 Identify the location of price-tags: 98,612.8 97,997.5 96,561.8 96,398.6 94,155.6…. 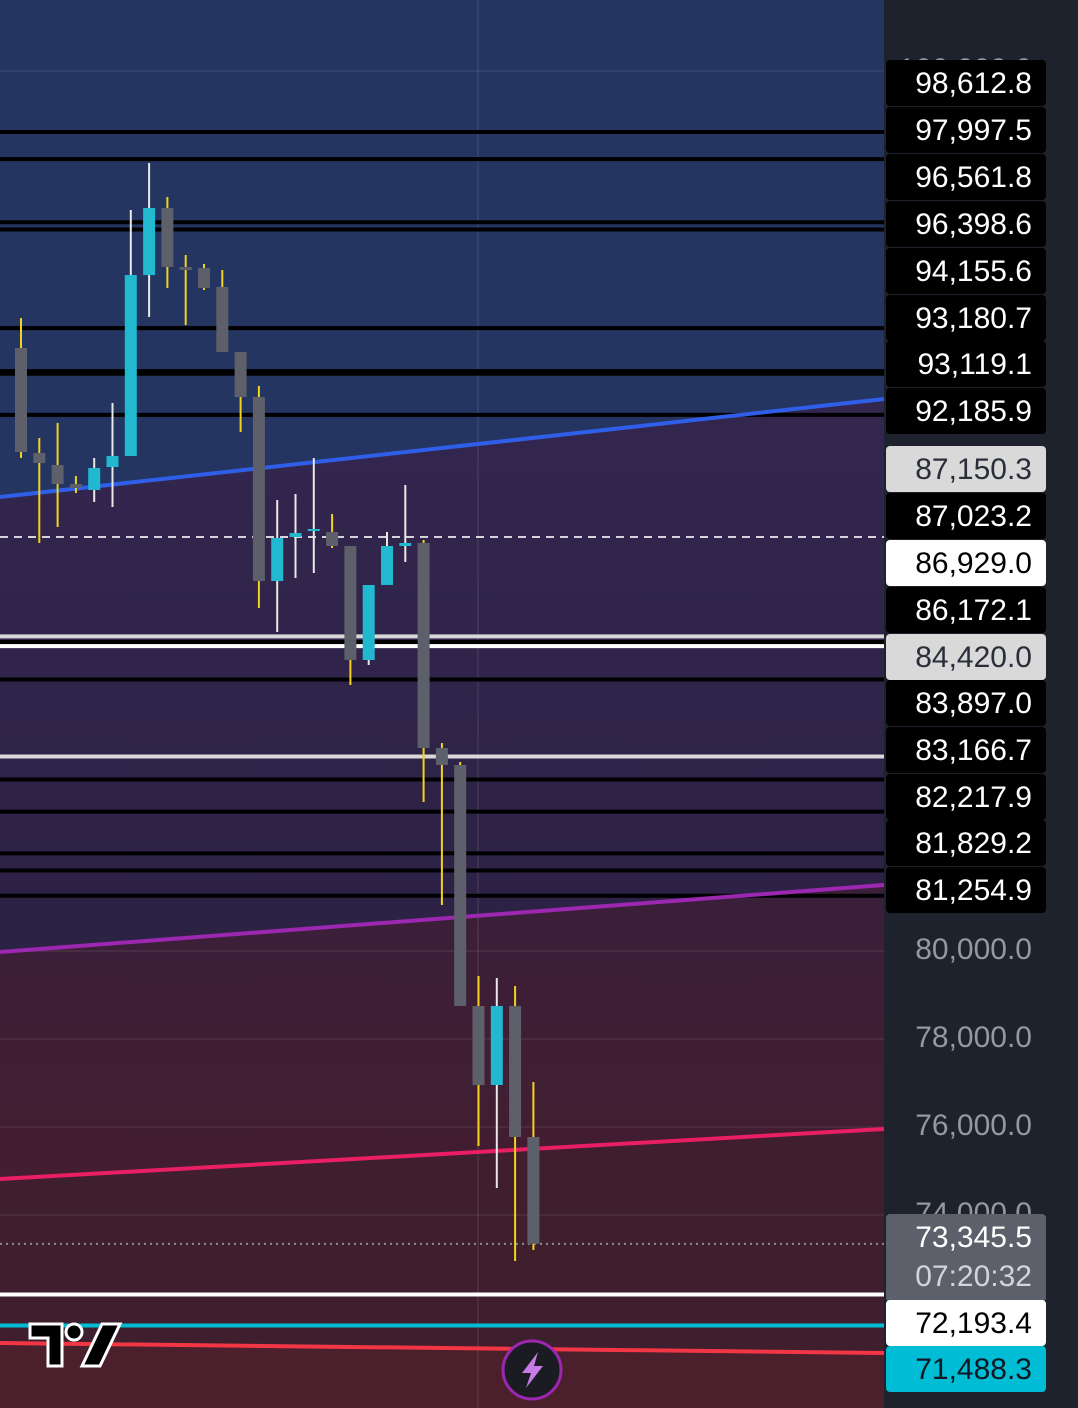
(966, 726).